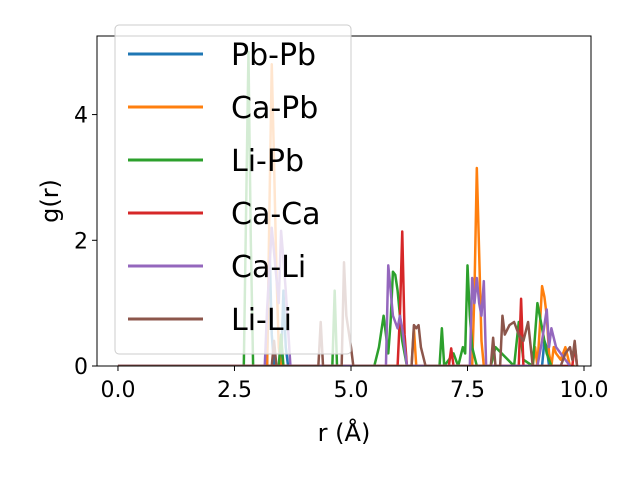  I want to click on legend-label: Pb-Pb, so click(273, 55).